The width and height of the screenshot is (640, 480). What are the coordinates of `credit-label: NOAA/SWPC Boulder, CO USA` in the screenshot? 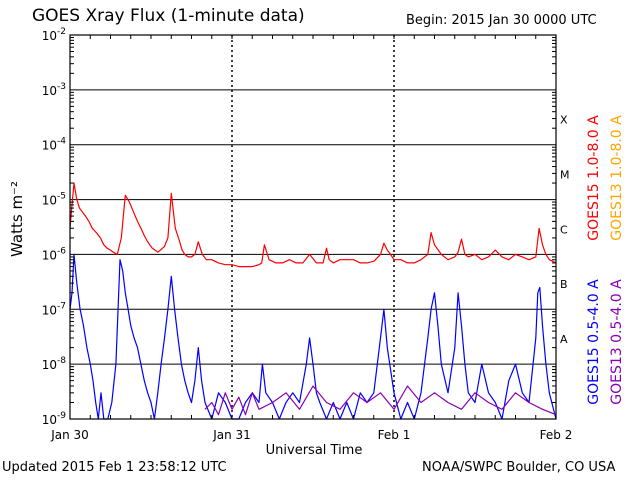 It's located at (519, 467).